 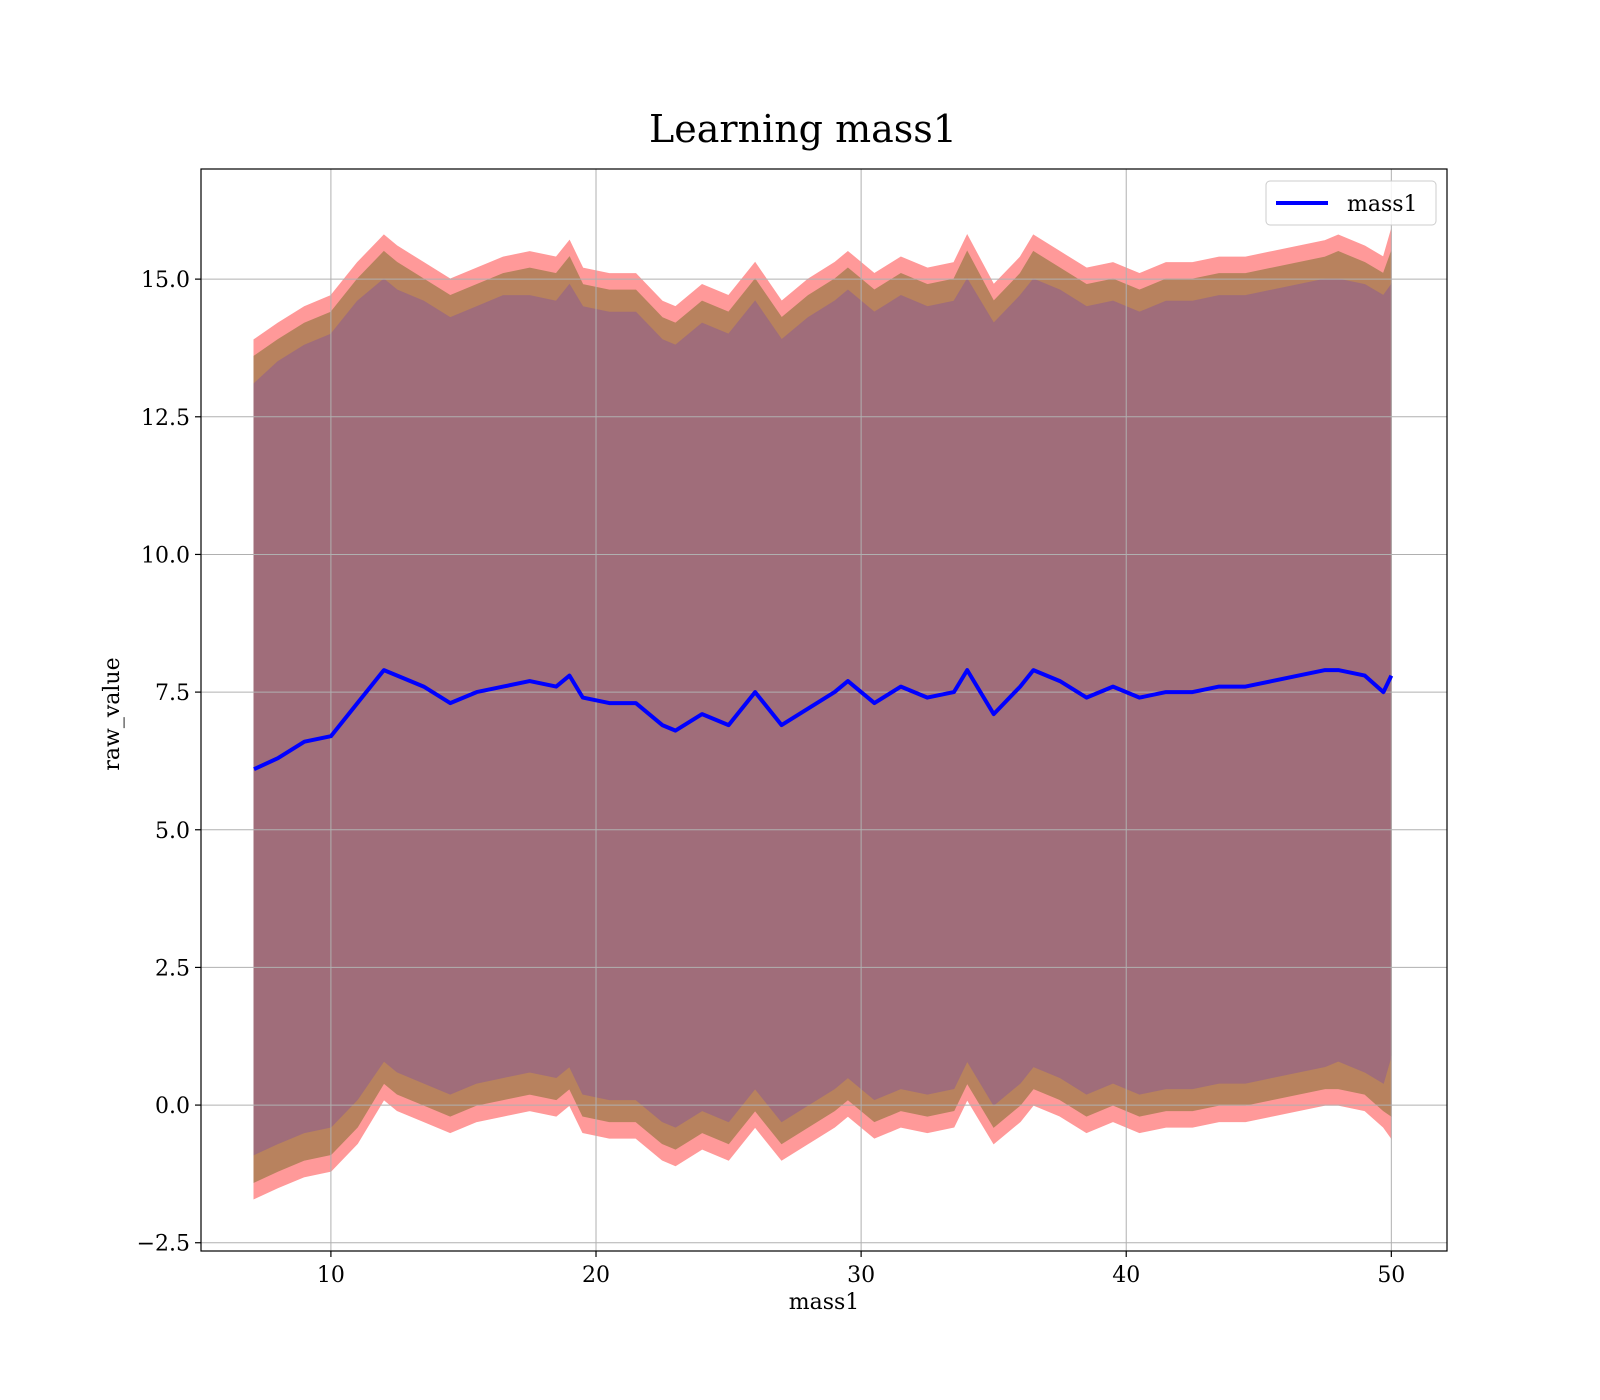 What do you see at coordinates (165, 280) in the screenshot?
I see `y-tick-label: 15.0` at bounding box center [165, 280].